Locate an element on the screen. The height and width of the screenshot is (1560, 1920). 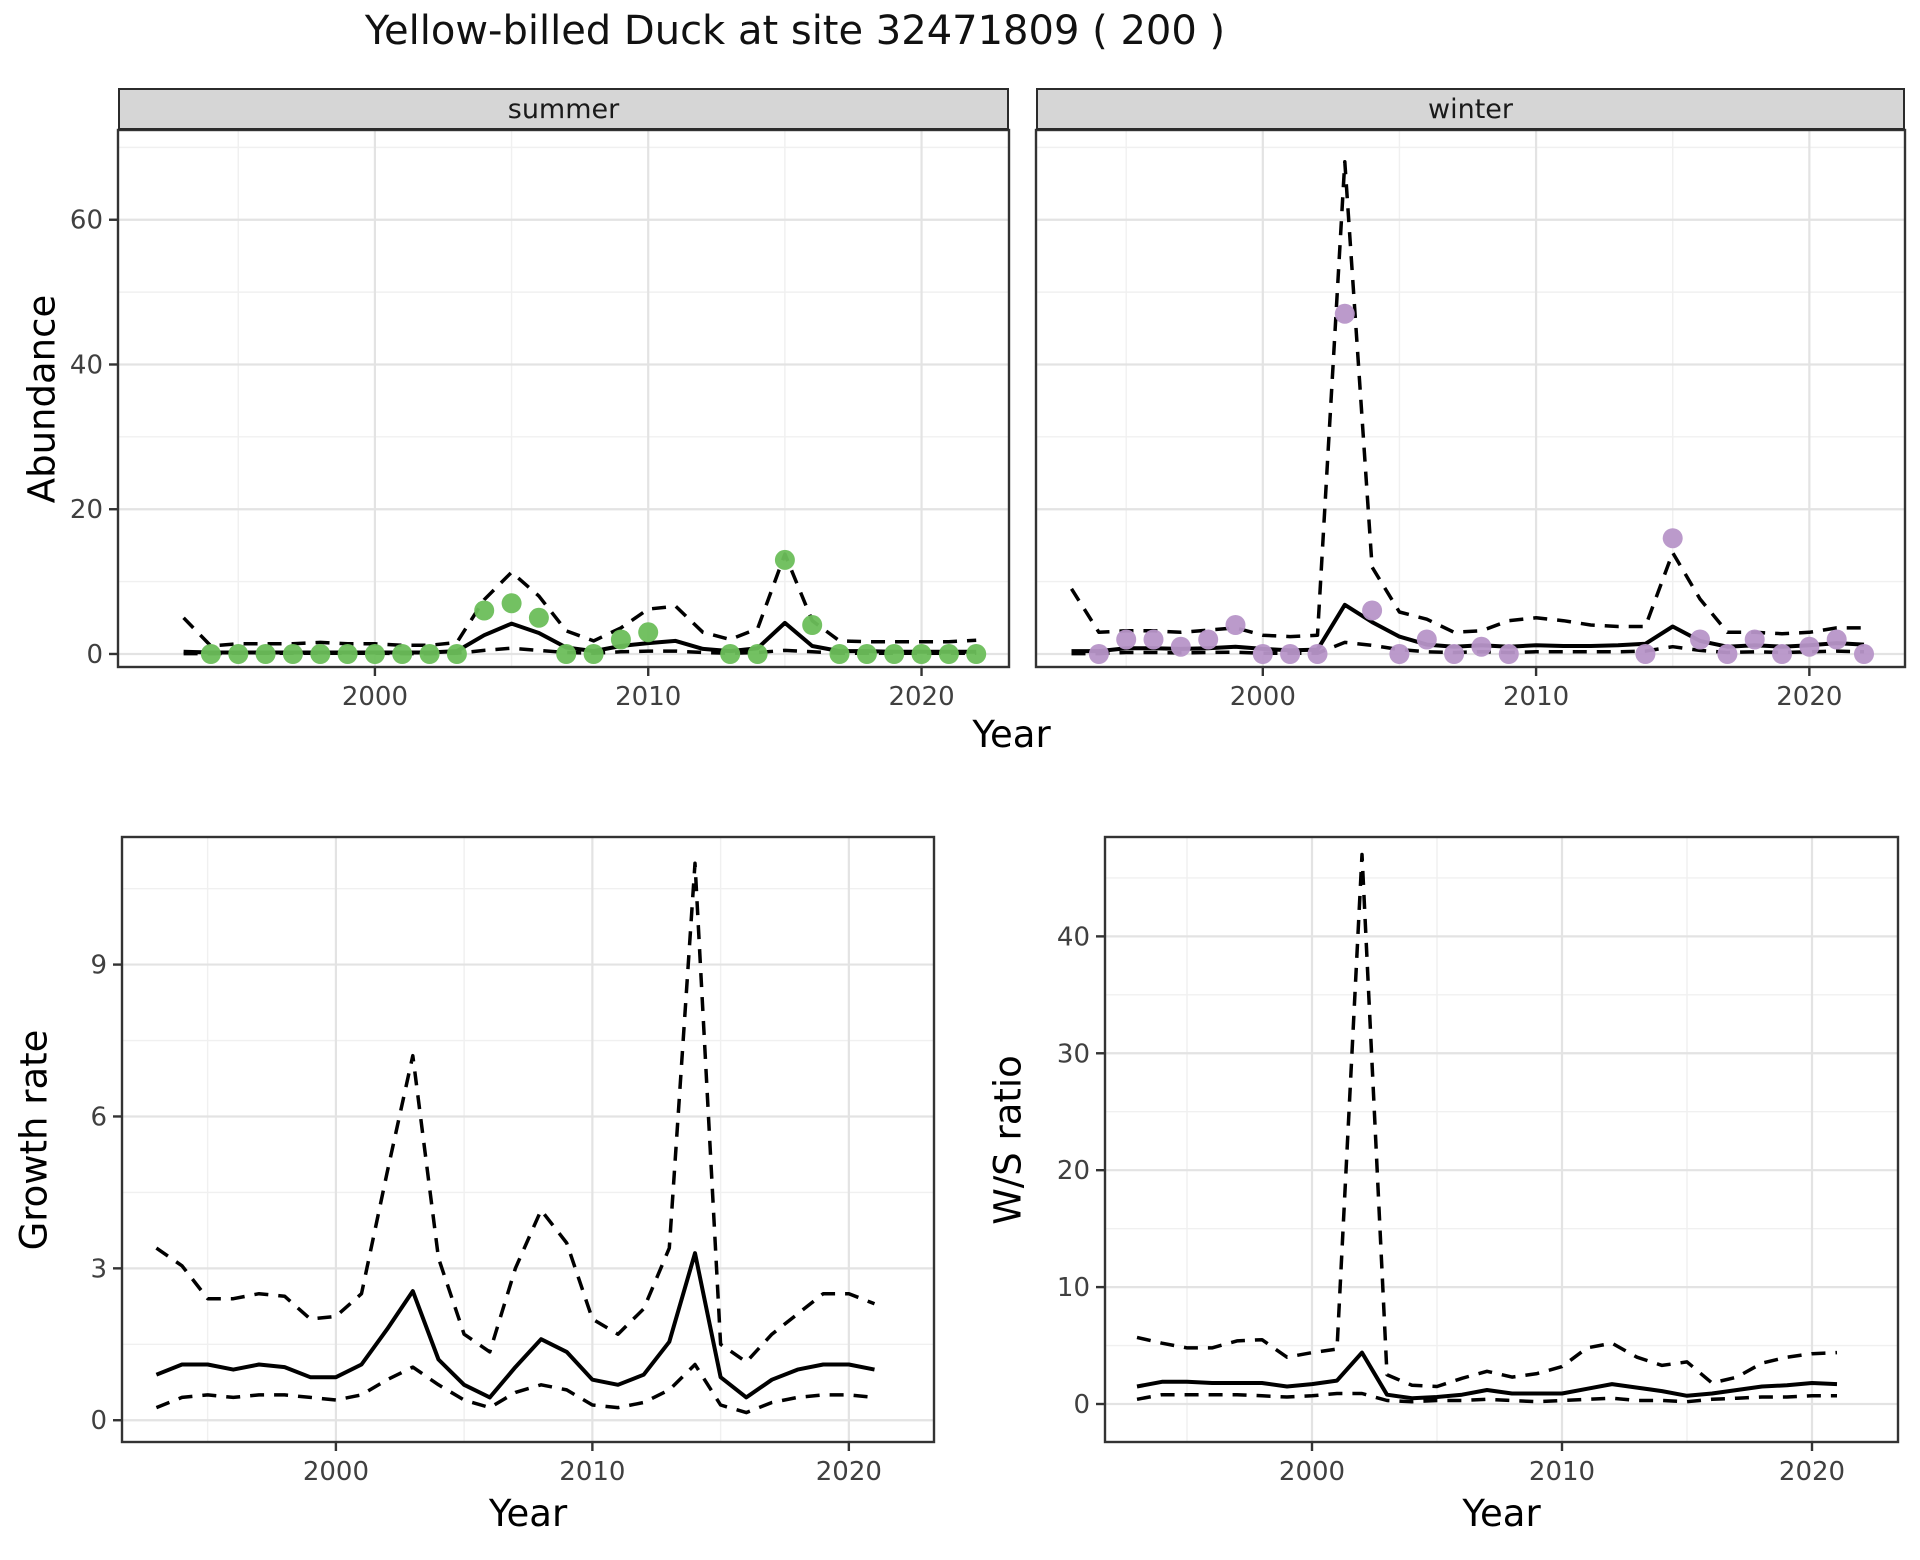
x-axis-title-year-bottom-left: Year is located at coordinates (528, 1513).